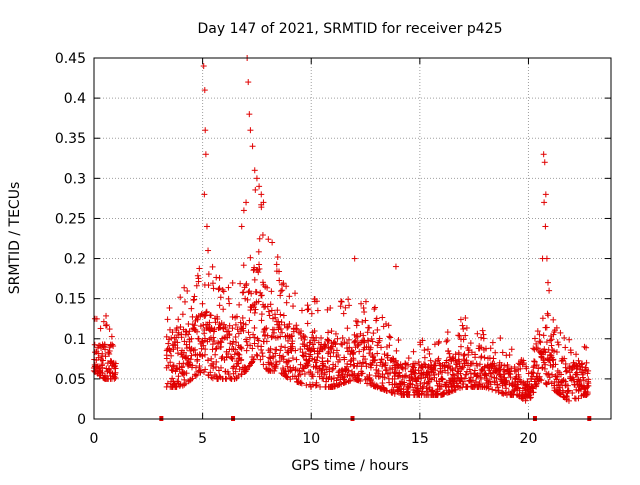 The height and width of the screenshot is (485, 640). What do you see at coordinates (15, 238) in the screenshot?
I see `y-axis-label: SRMTID / TECUs` at bounding box center [15, 238].